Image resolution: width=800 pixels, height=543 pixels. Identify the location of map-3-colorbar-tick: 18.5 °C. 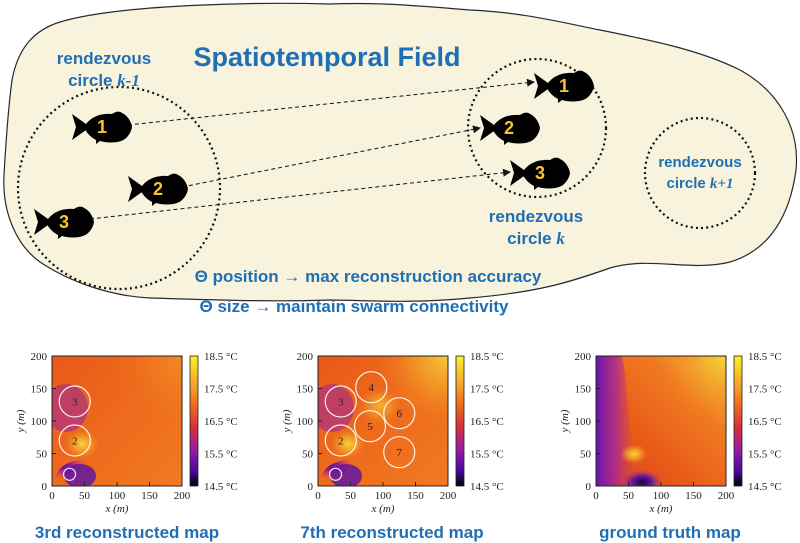
(765, 357).